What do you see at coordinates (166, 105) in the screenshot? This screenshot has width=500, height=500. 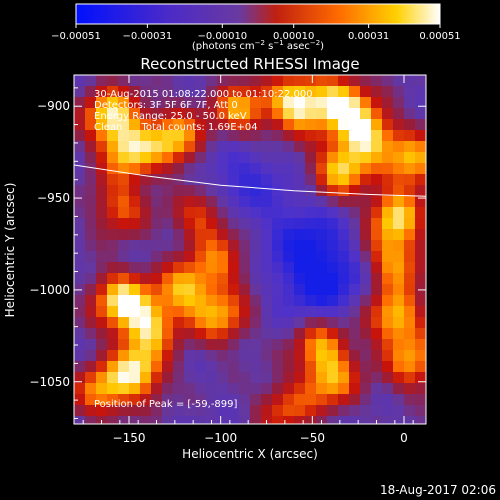 I see `annotation-detectors: Detectors: 3F 5F 6F 7F, Att 0` at bounding box center [166, 105].